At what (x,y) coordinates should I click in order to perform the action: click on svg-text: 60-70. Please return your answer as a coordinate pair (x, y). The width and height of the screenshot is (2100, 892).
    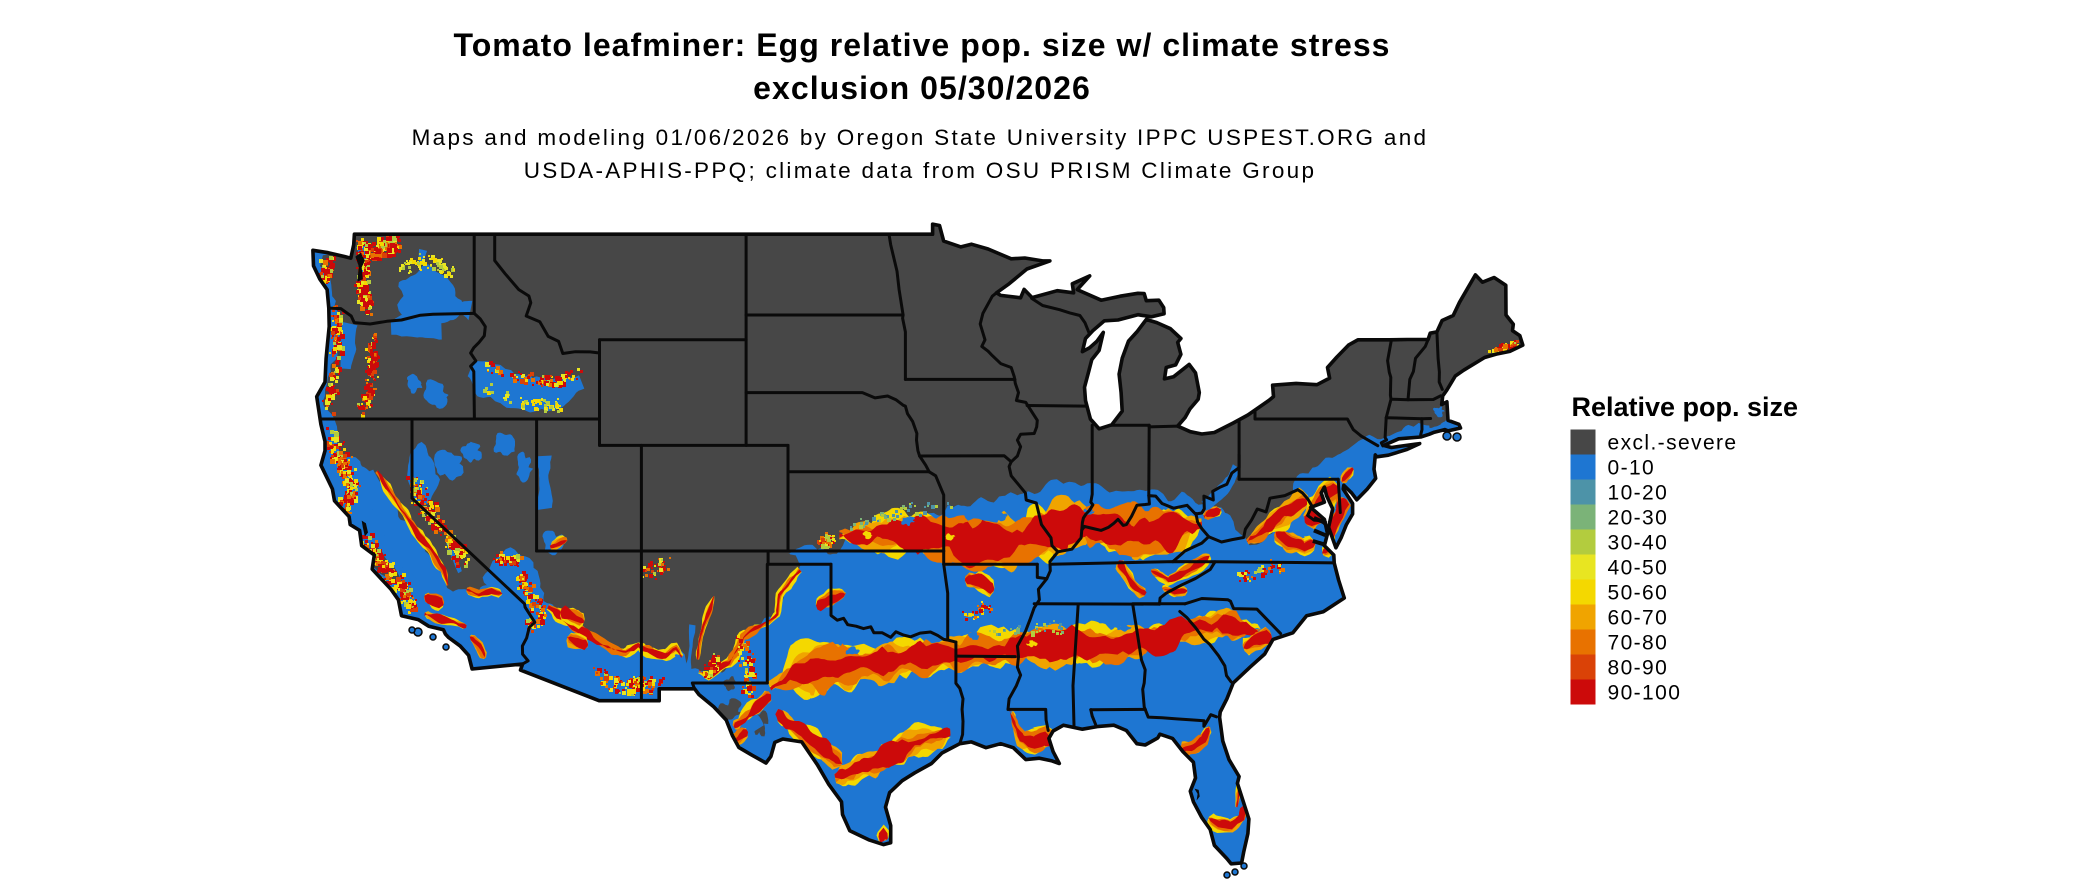
    Looking at the image, I should click on (1638, 618).